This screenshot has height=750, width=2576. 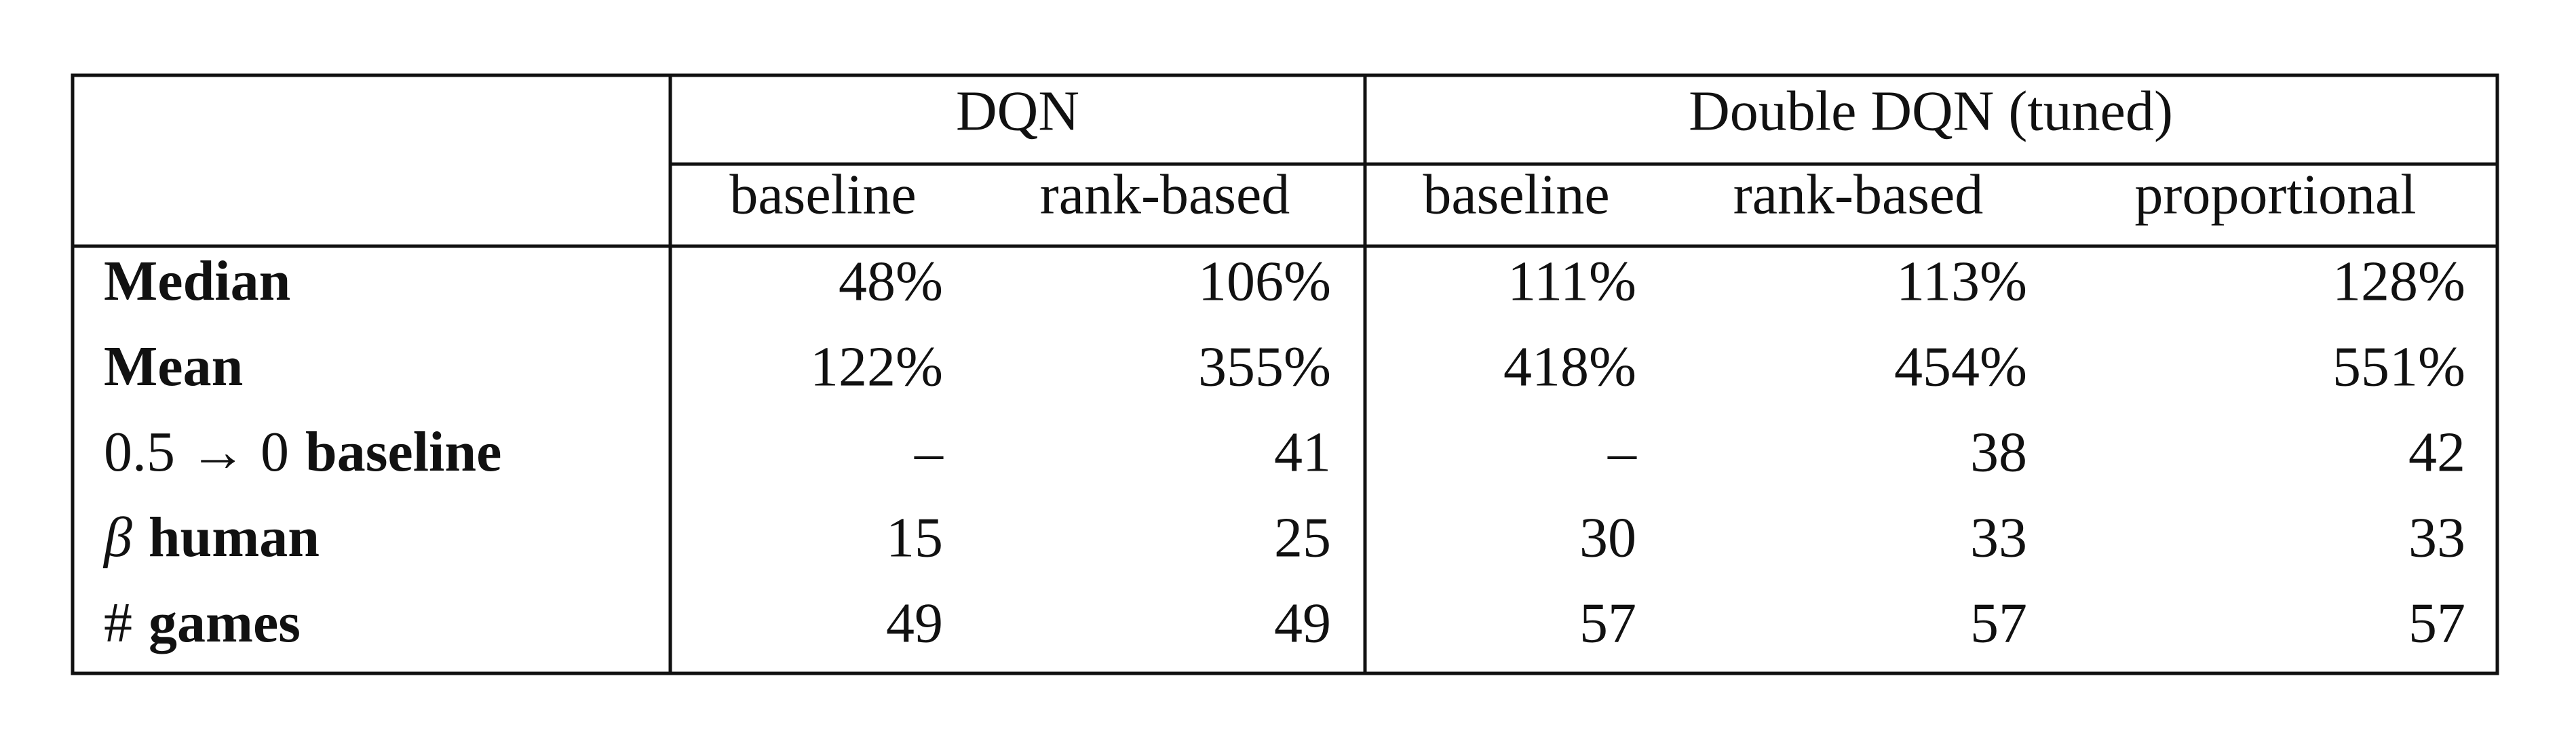 I want to click on cell: 25, so click(x=1302, y=537).